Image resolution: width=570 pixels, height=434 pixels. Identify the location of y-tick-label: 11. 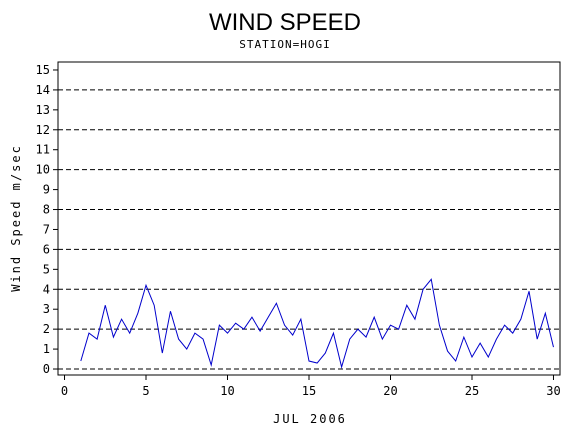
(43, 150).